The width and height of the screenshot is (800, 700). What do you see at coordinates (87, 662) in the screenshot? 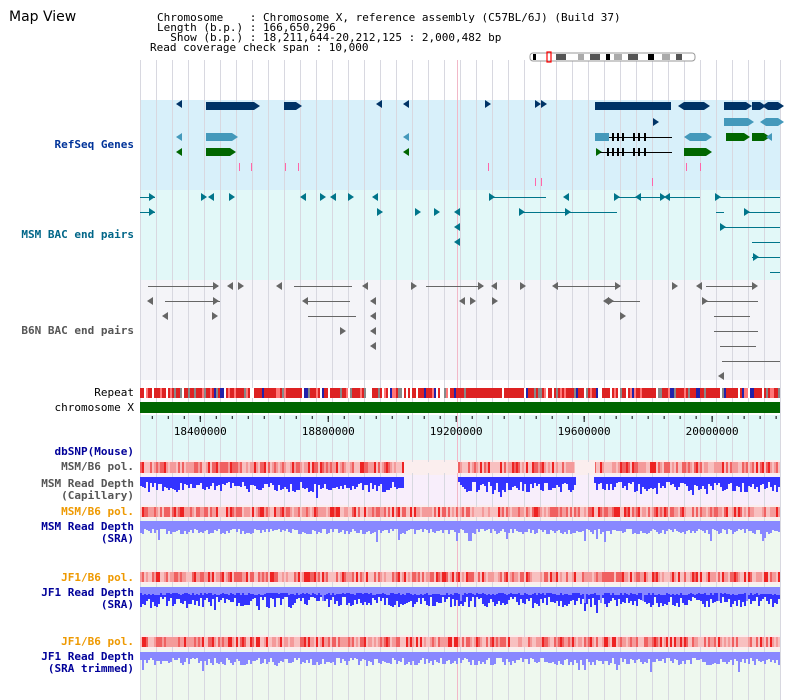
I see `track-label-jf1-depth-trimmed: JF1 Read Depth (SRA trimmed)` at bounding box center [87, 662].